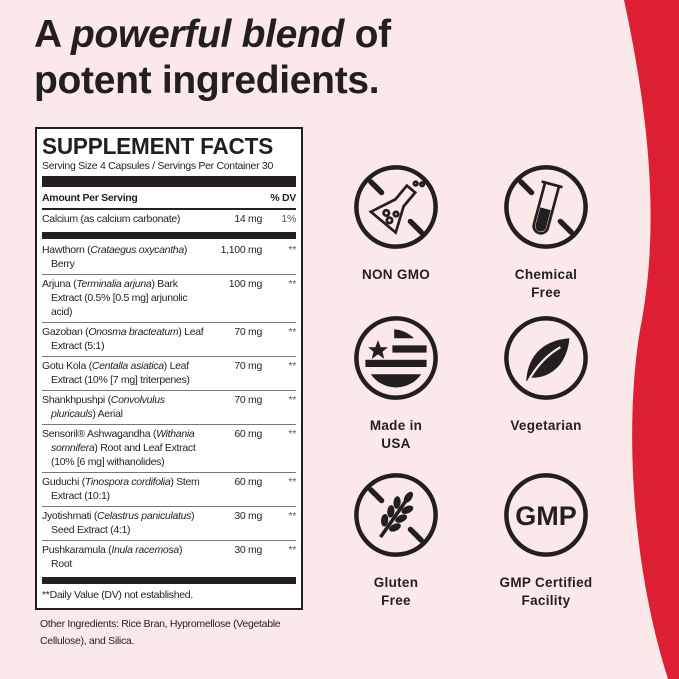  I want to click on gmp-icon: GMP, so click(546, 515).